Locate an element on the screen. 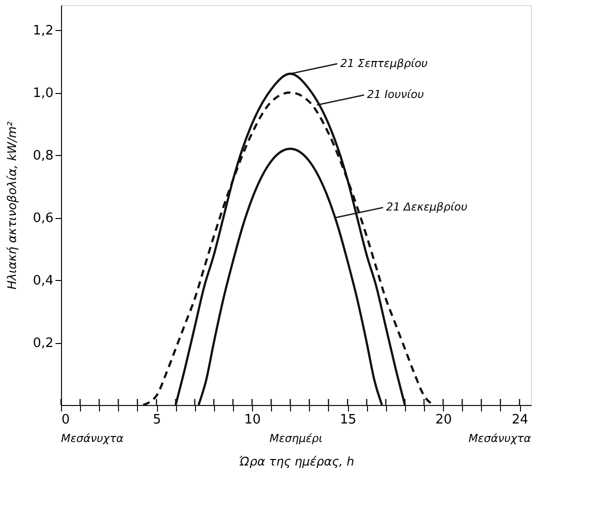 This screenshot has width=589, height=530. y-tick-label: 0,8 is located at coordinates (43, 156).